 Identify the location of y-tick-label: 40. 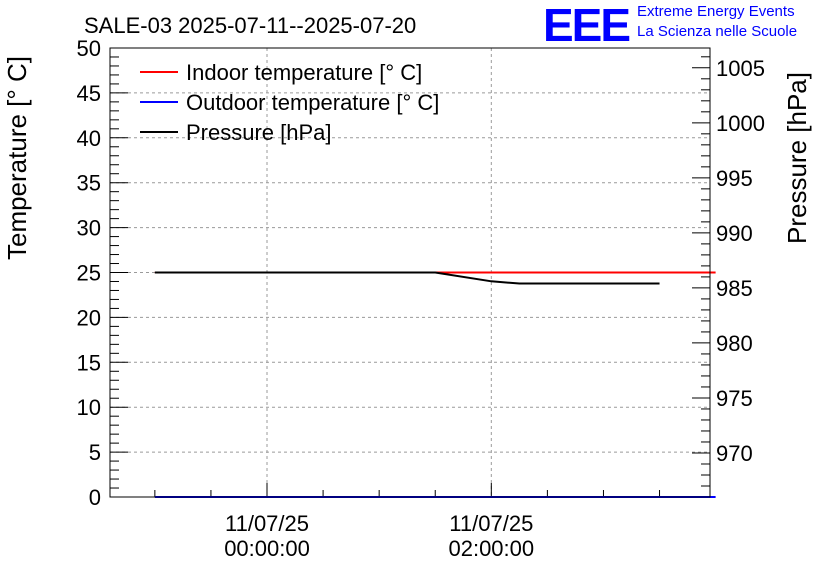
(89, 138).